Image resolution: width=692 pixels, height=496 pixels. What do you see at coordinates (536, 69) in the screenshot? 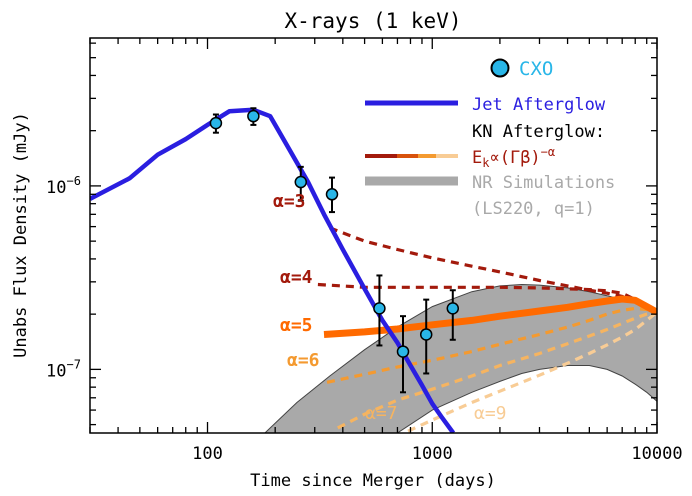
I see `legend-cxo-label: CXO` at bounding box center [536, 69].